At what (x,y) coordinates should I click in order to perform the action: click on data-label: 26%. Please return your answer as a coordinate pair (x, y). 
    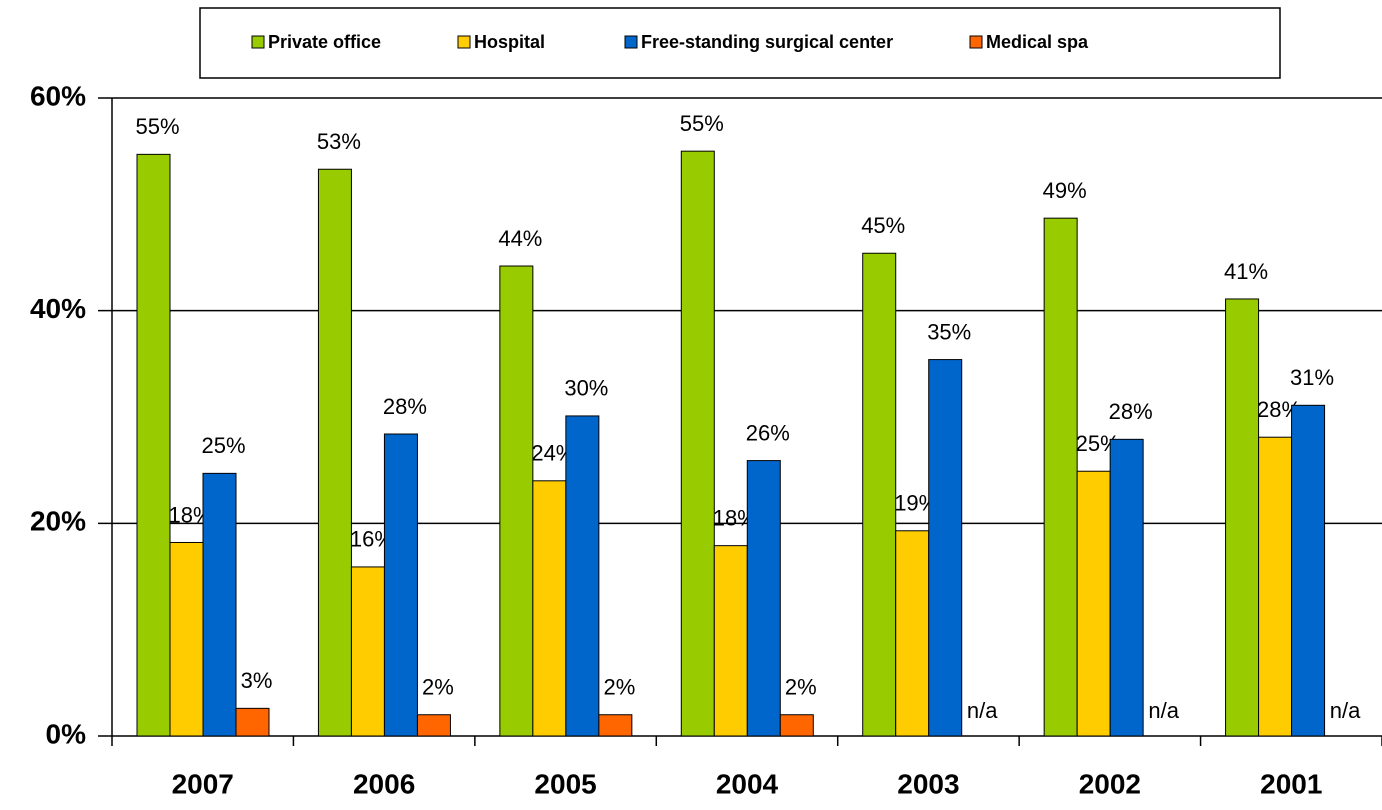
    Looking at the image, I should click on (768, 432).